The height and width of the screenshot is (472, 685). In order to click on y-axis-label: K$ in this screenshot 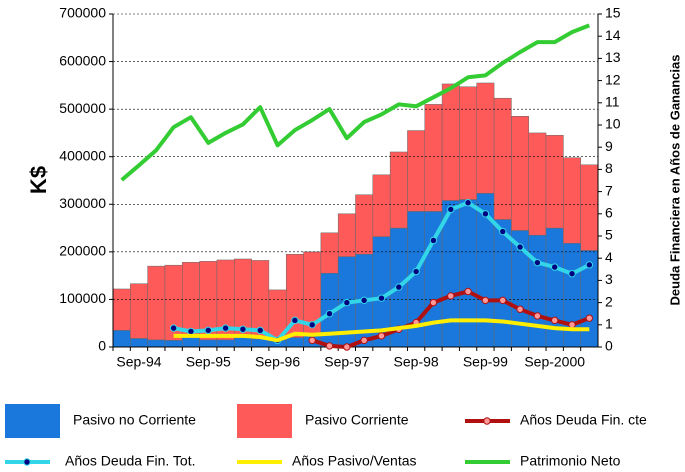, I will do `click(38, 180)`.